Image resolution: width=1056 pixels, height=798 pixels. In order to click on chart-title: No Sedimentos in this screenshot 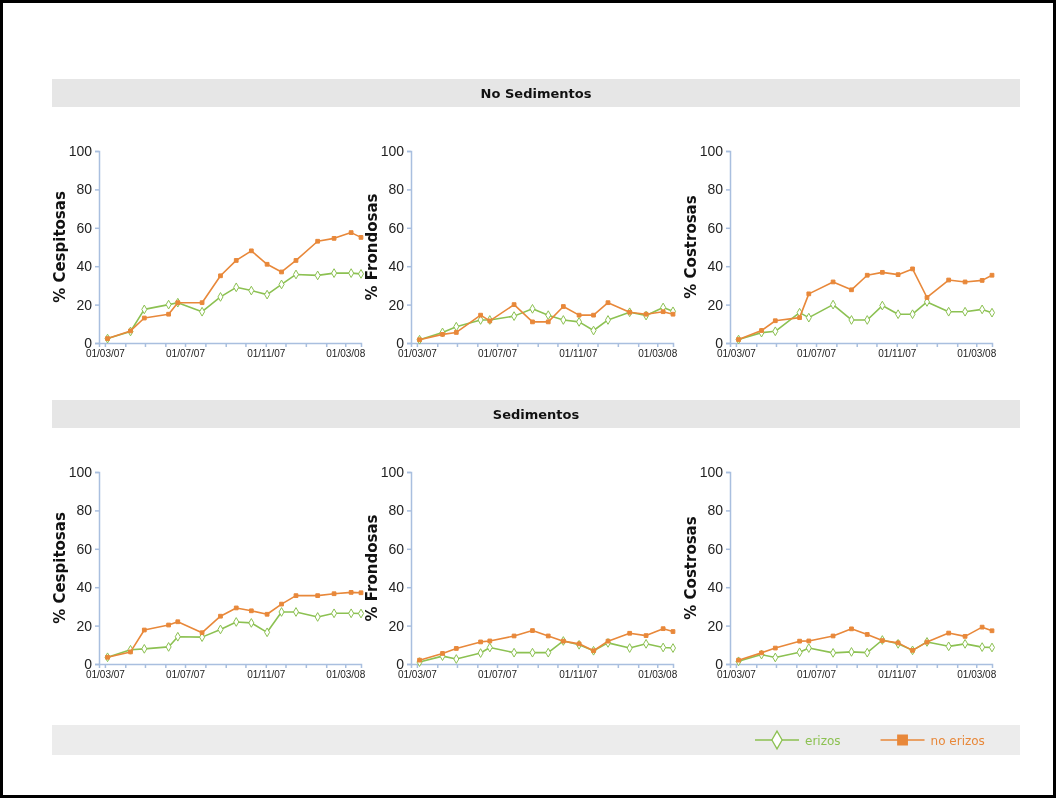, I will do `click(536, 93)`.